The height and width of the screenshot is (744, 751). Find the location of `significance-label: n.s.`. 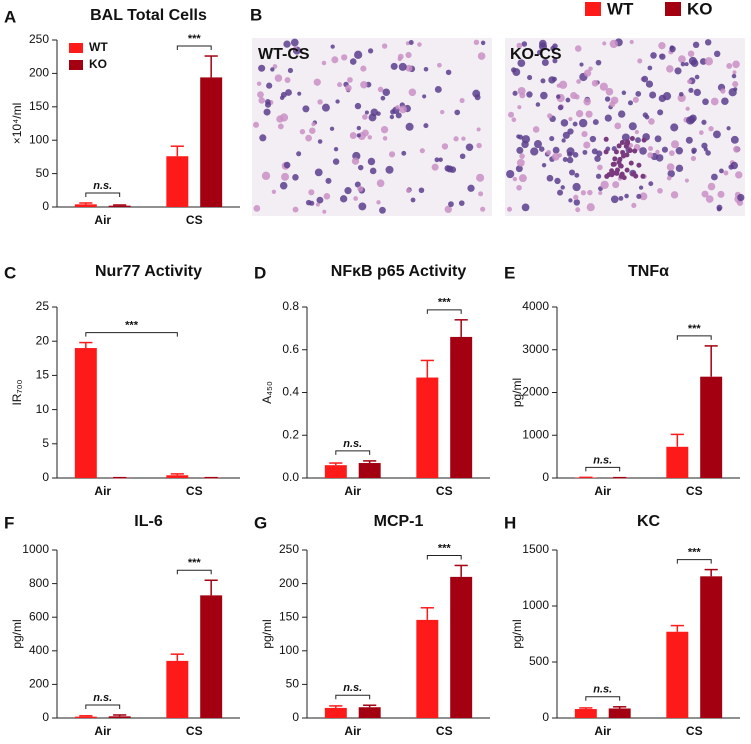

significance-label: n.s. is located at coordinates (352, 688).